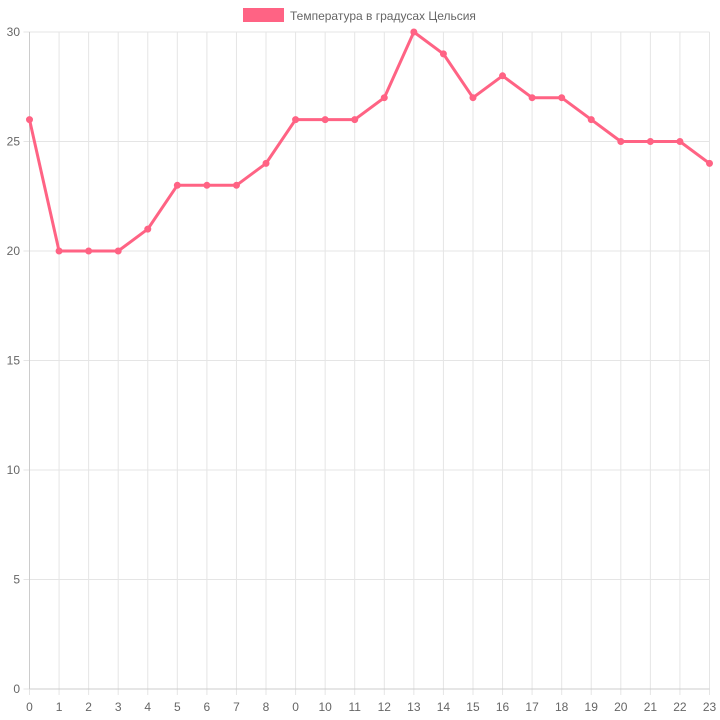 The image size is (720, 720). I want to click on y-tick-label: 25, so click(14, 142).